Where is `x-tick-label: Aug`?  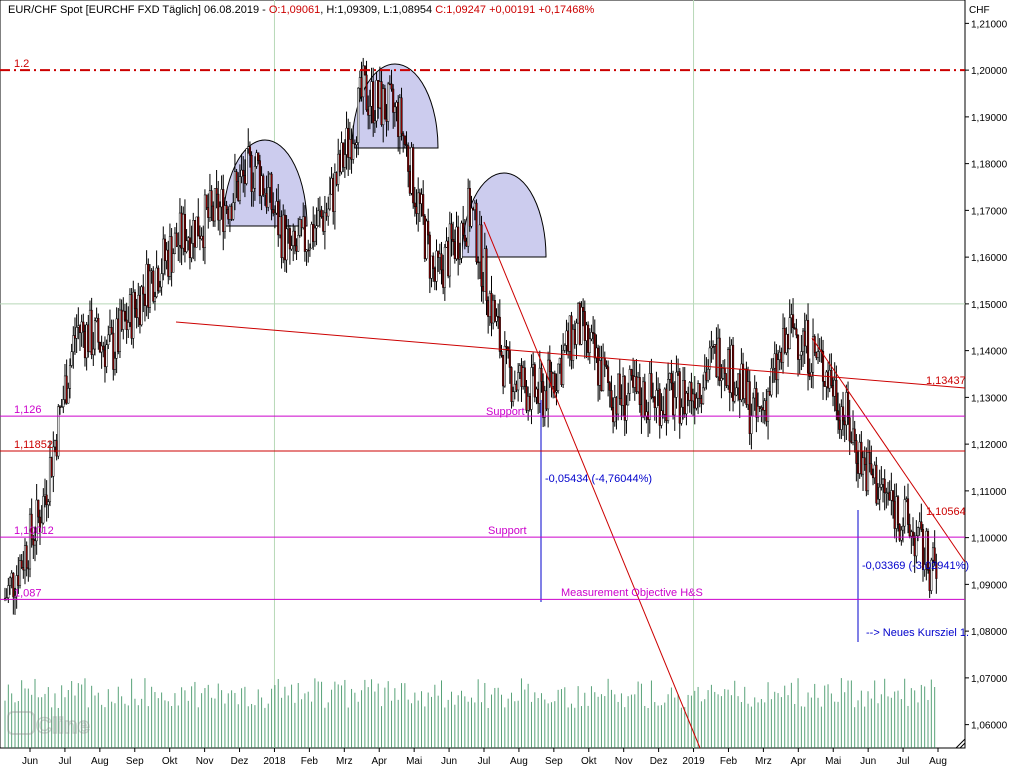 x-tick-label: Aug is located at coordinates (100, 761).